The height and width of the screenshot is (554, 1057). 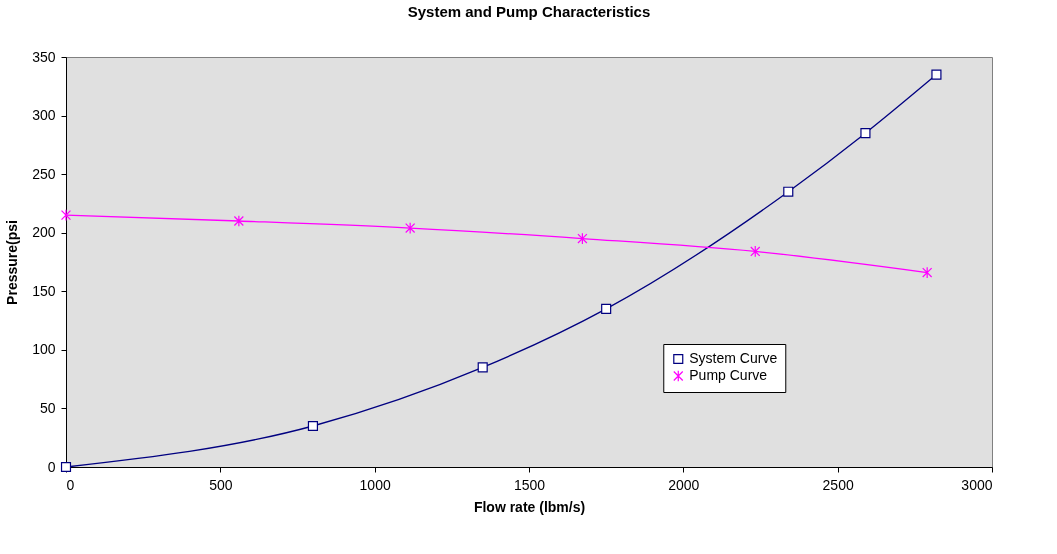 What do you see at coordinates (44, 290) in the screenshot?
I see `y-tick-label: 150` at bounding box center [44, 290].